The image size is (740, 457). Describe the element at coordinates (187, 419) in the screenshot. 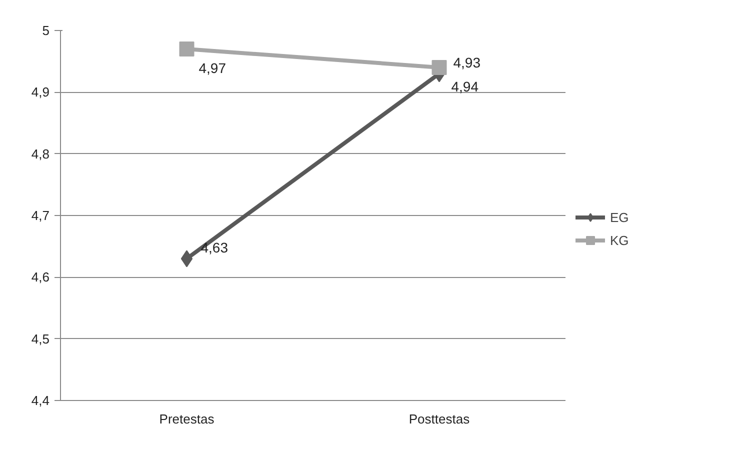

I see `x-tick-label: Pretestas` at that location.